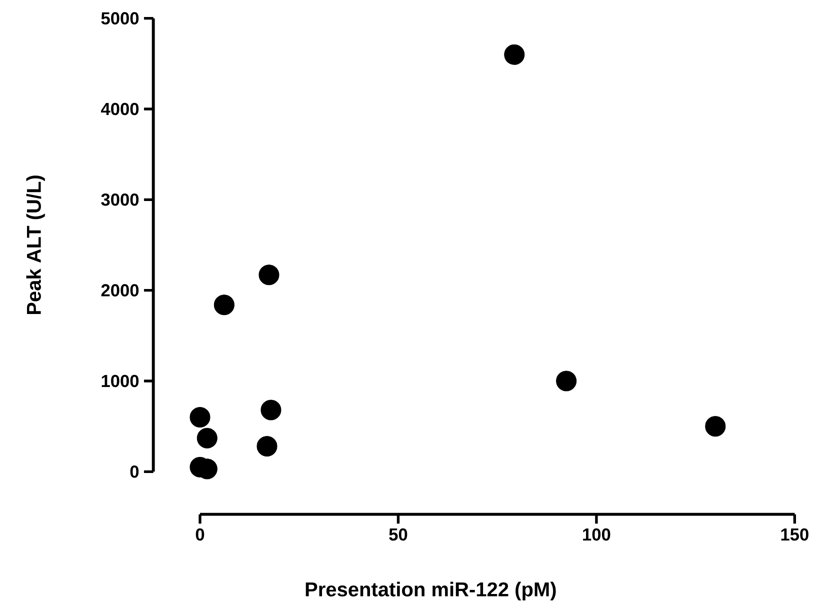  What do you see at coordinates (398, 534) in the screenshot?
I see `x-tick-label: 50` at bounding box center [398, 534].